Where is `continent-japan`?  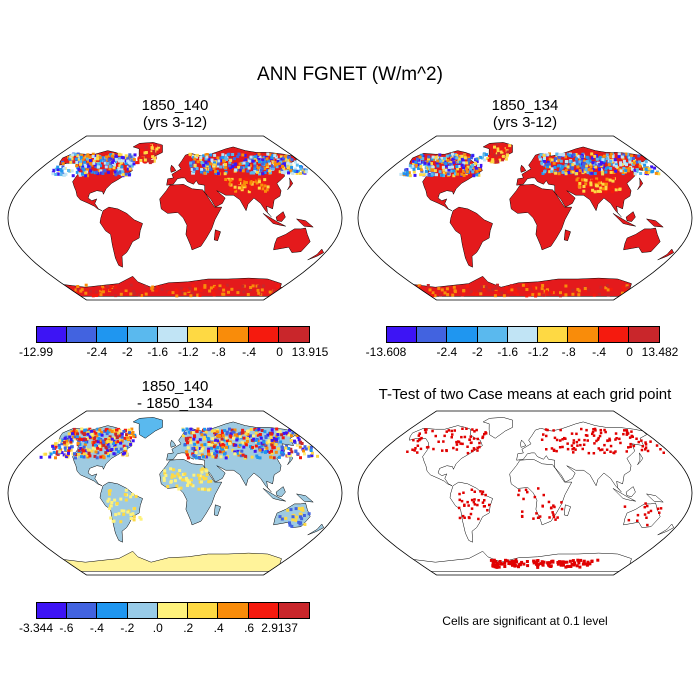
continent-japan is located at coordinates (640, 183).